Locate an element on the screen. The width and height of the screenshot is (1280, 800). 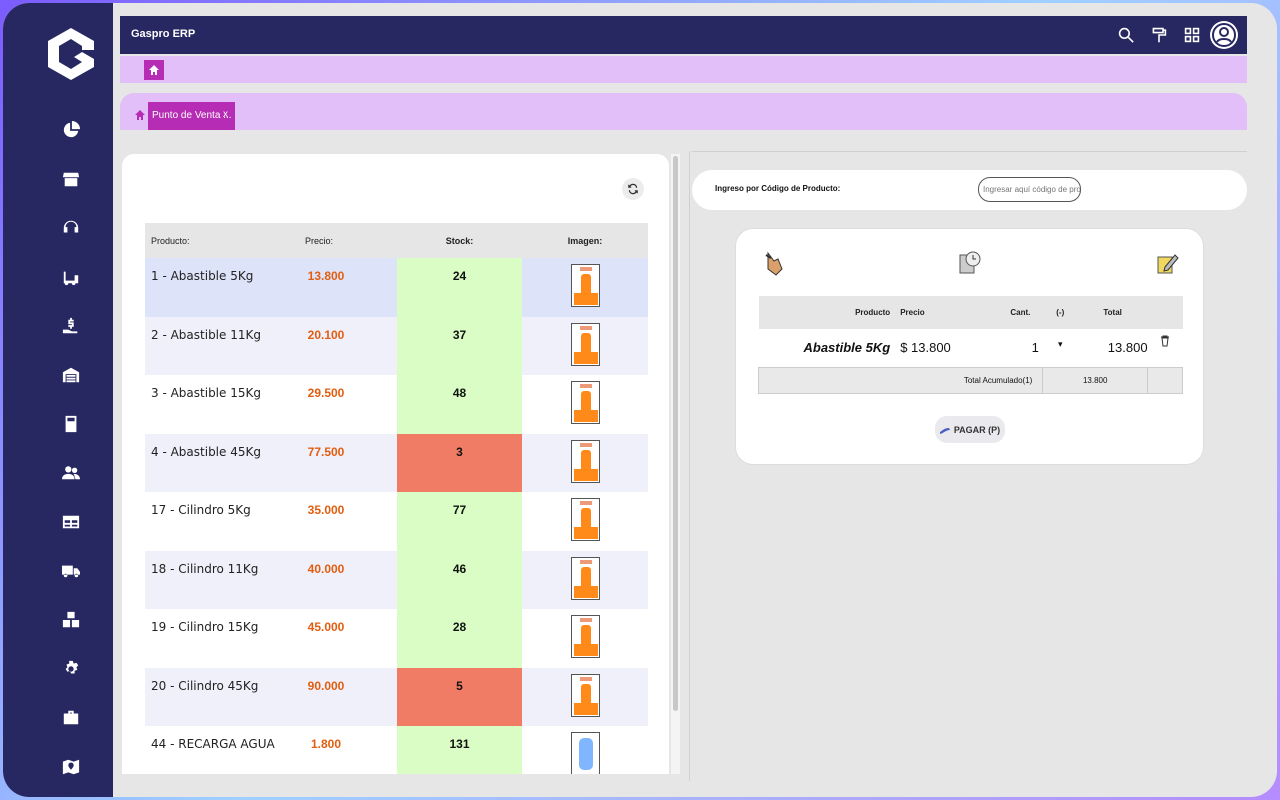
product-row: 19 - Cilindro 15Kg 45.000 28 is located at coordinates (396, 638).